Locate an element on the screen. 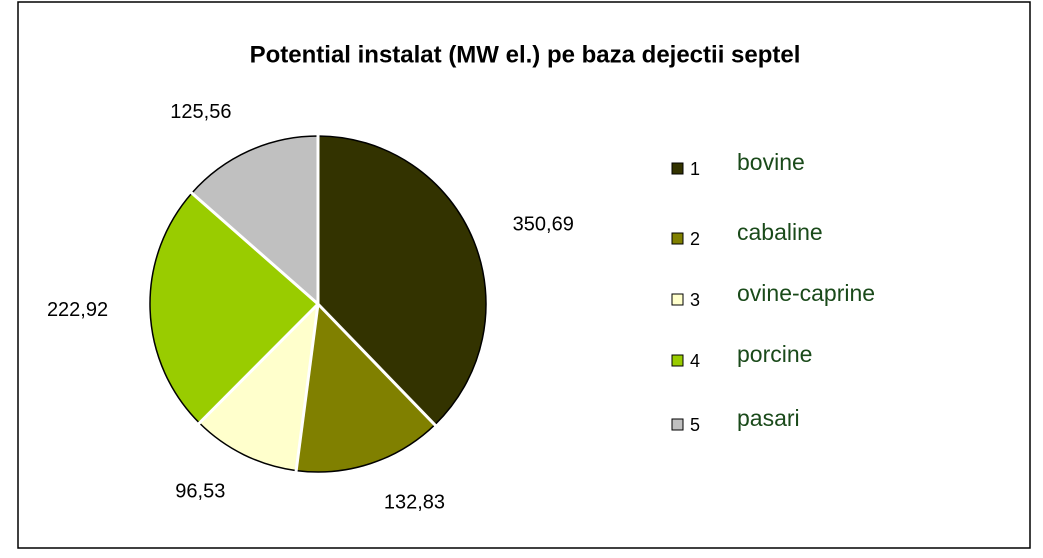  data-label: 132,83 is located at coordinates (414, 503).